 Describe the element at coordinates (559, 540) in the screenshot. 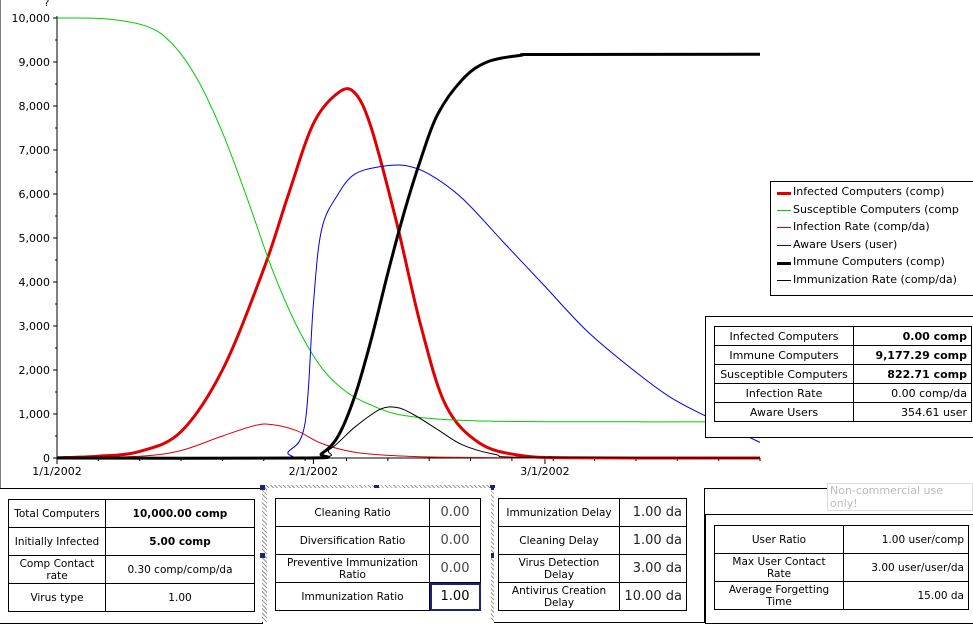

I see `parameter-label: Cleaning Delay` at that location.